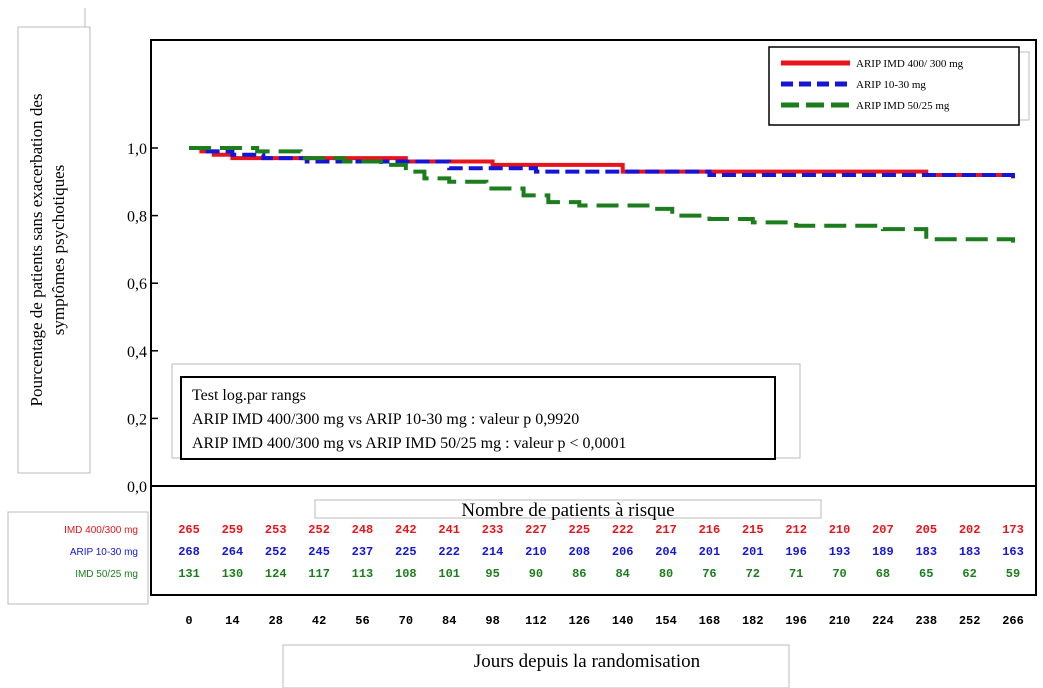 The image size is (1043, 688). I want to click on risk-value: 84, so click(622, 574).